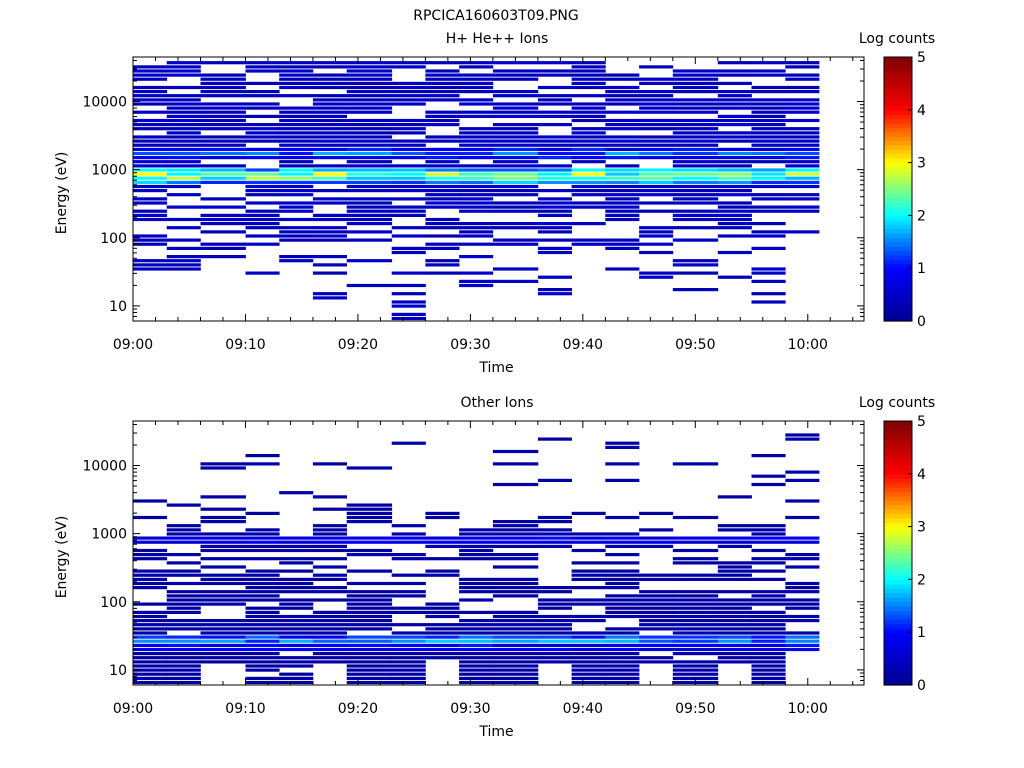  I want to click on y-tick-label: 10000, so click(104, 103).